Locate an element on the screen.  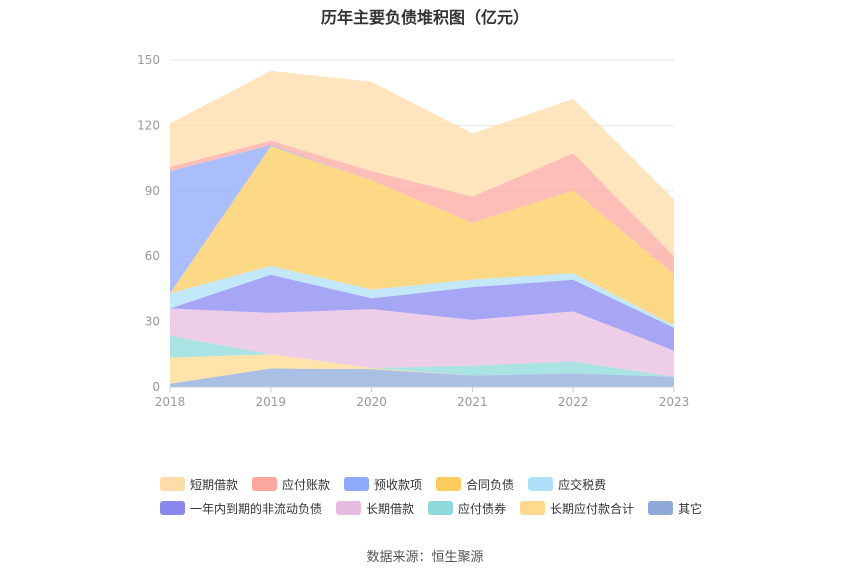
legend-item: 其它 is located at coordinates (675, 508).